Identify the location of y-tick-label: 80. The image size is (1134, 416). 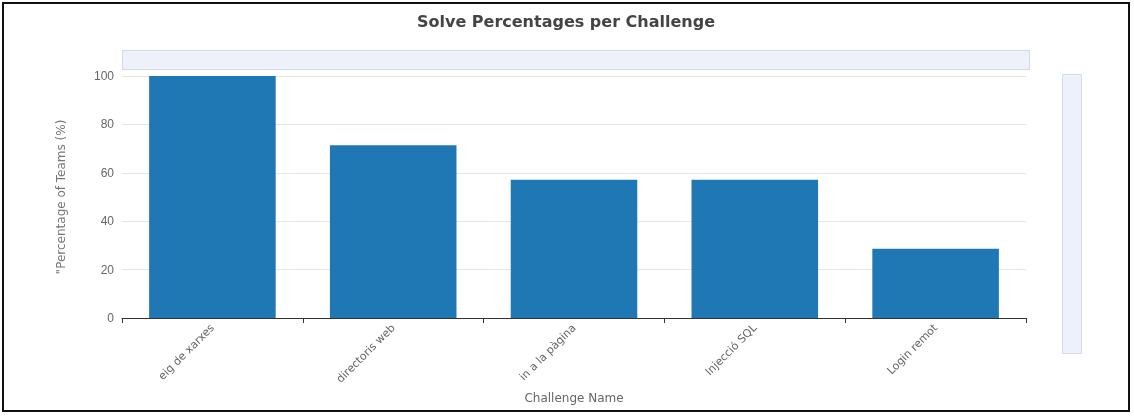
(107, 124).